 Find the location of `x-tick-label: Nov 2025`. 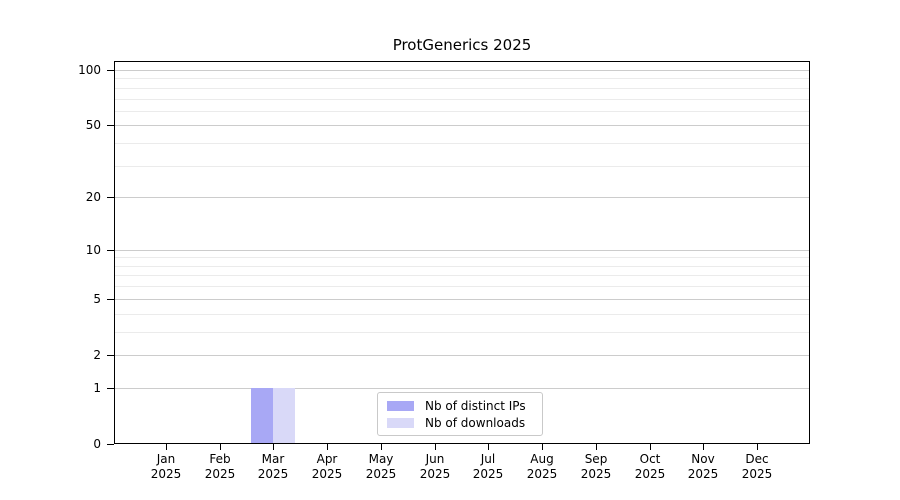

x-tick-label: Nov 2025 is located at coordinates (703, 467).